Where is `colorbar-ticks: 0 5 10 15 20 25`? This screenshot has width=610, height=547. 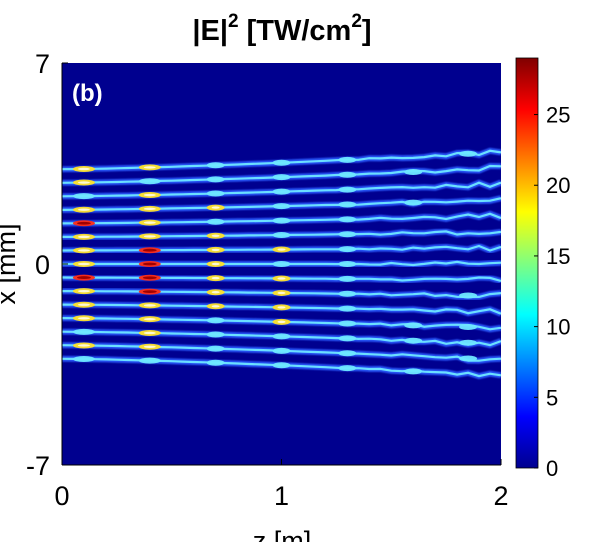
colorbar-ticks: 0 5 10 15 20 25 is located at coordinates (552, 292).